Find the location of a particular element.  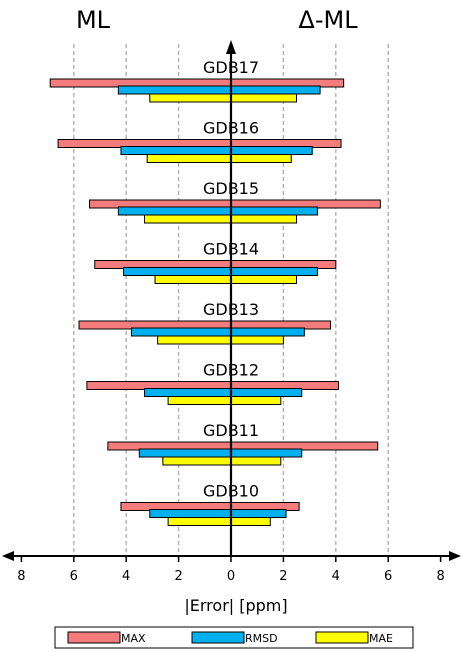

bar-rmsd-right-gdb13 is located at coordinates (267, 332).